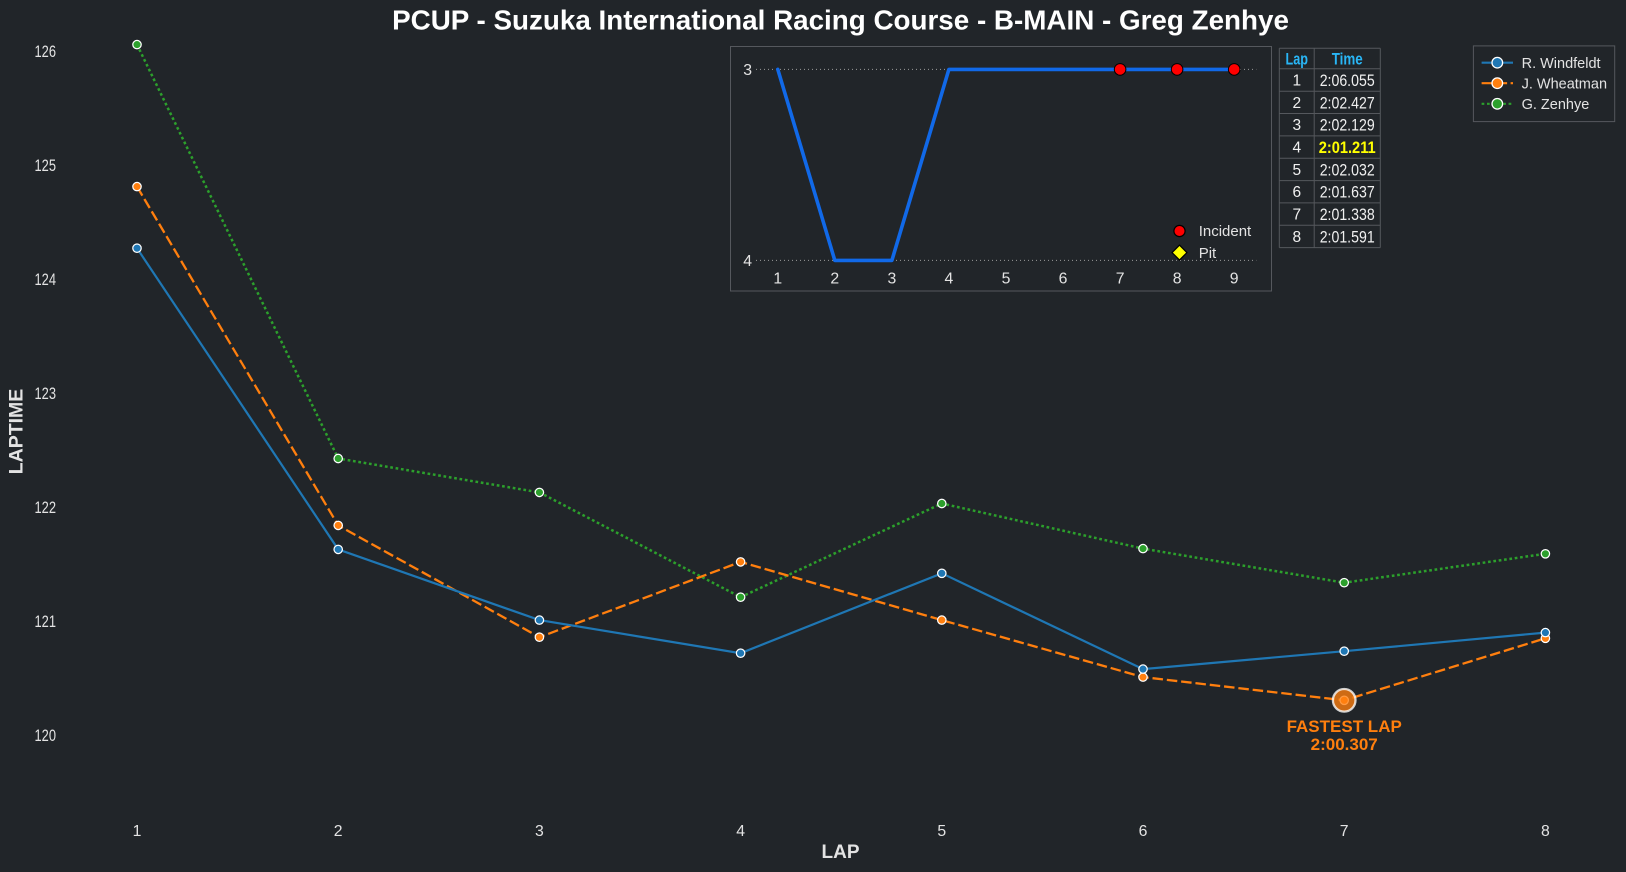 The width and height of the screenshot is (1626, 872). I want to click on svg-text: 9, so click(1234, 279).